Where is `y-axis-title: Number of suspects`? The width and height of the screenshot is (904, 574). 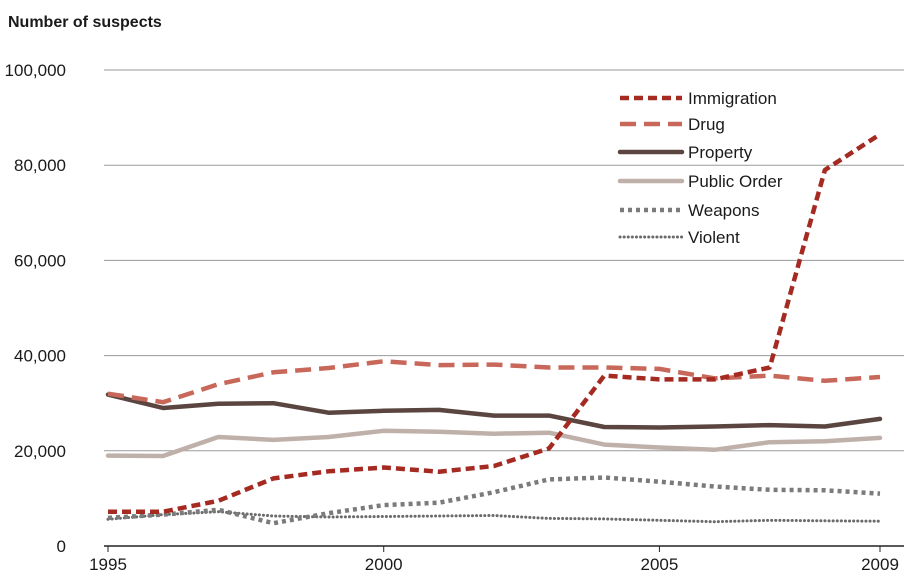
y-axis-title: Number of suspects is located at coordinates (85, 22).